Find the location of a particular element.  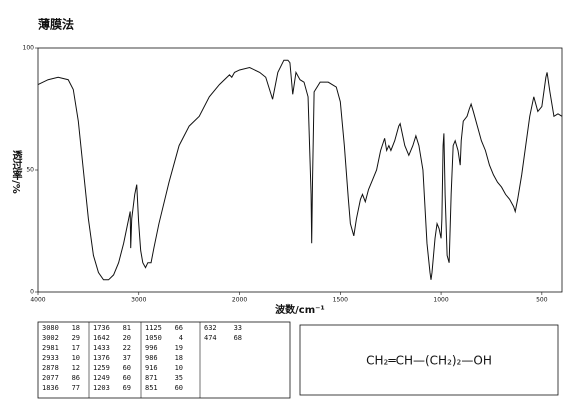

peak-transmittance: 22 is located at coordinates (127, 348).